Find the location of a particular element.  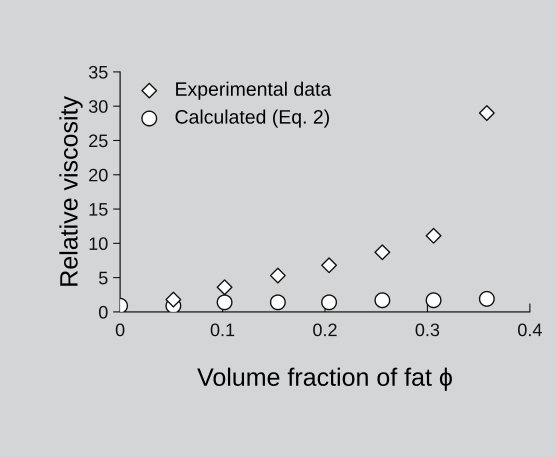

y-tick-label: 10 is located at coordinates (99, 243).